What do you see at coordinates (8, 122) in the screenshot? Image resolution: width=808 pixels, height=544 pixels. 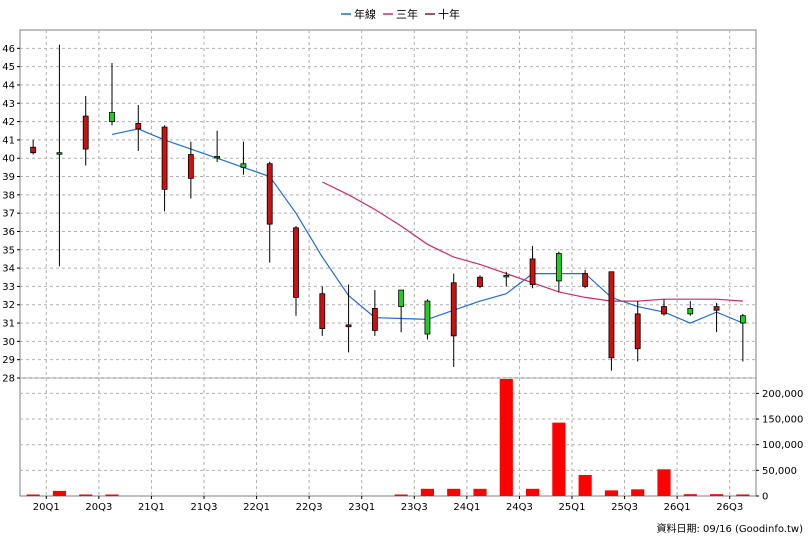 I see `price-tick-label: 42` at bounding box center [8, 122].